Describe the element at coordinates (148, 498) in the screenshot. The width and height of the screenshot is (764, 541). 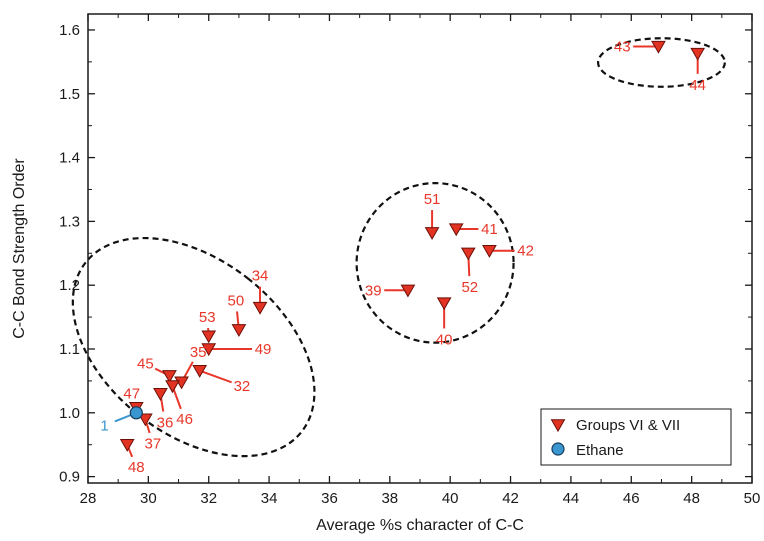
I see `x-tick-label: 30` at that location.